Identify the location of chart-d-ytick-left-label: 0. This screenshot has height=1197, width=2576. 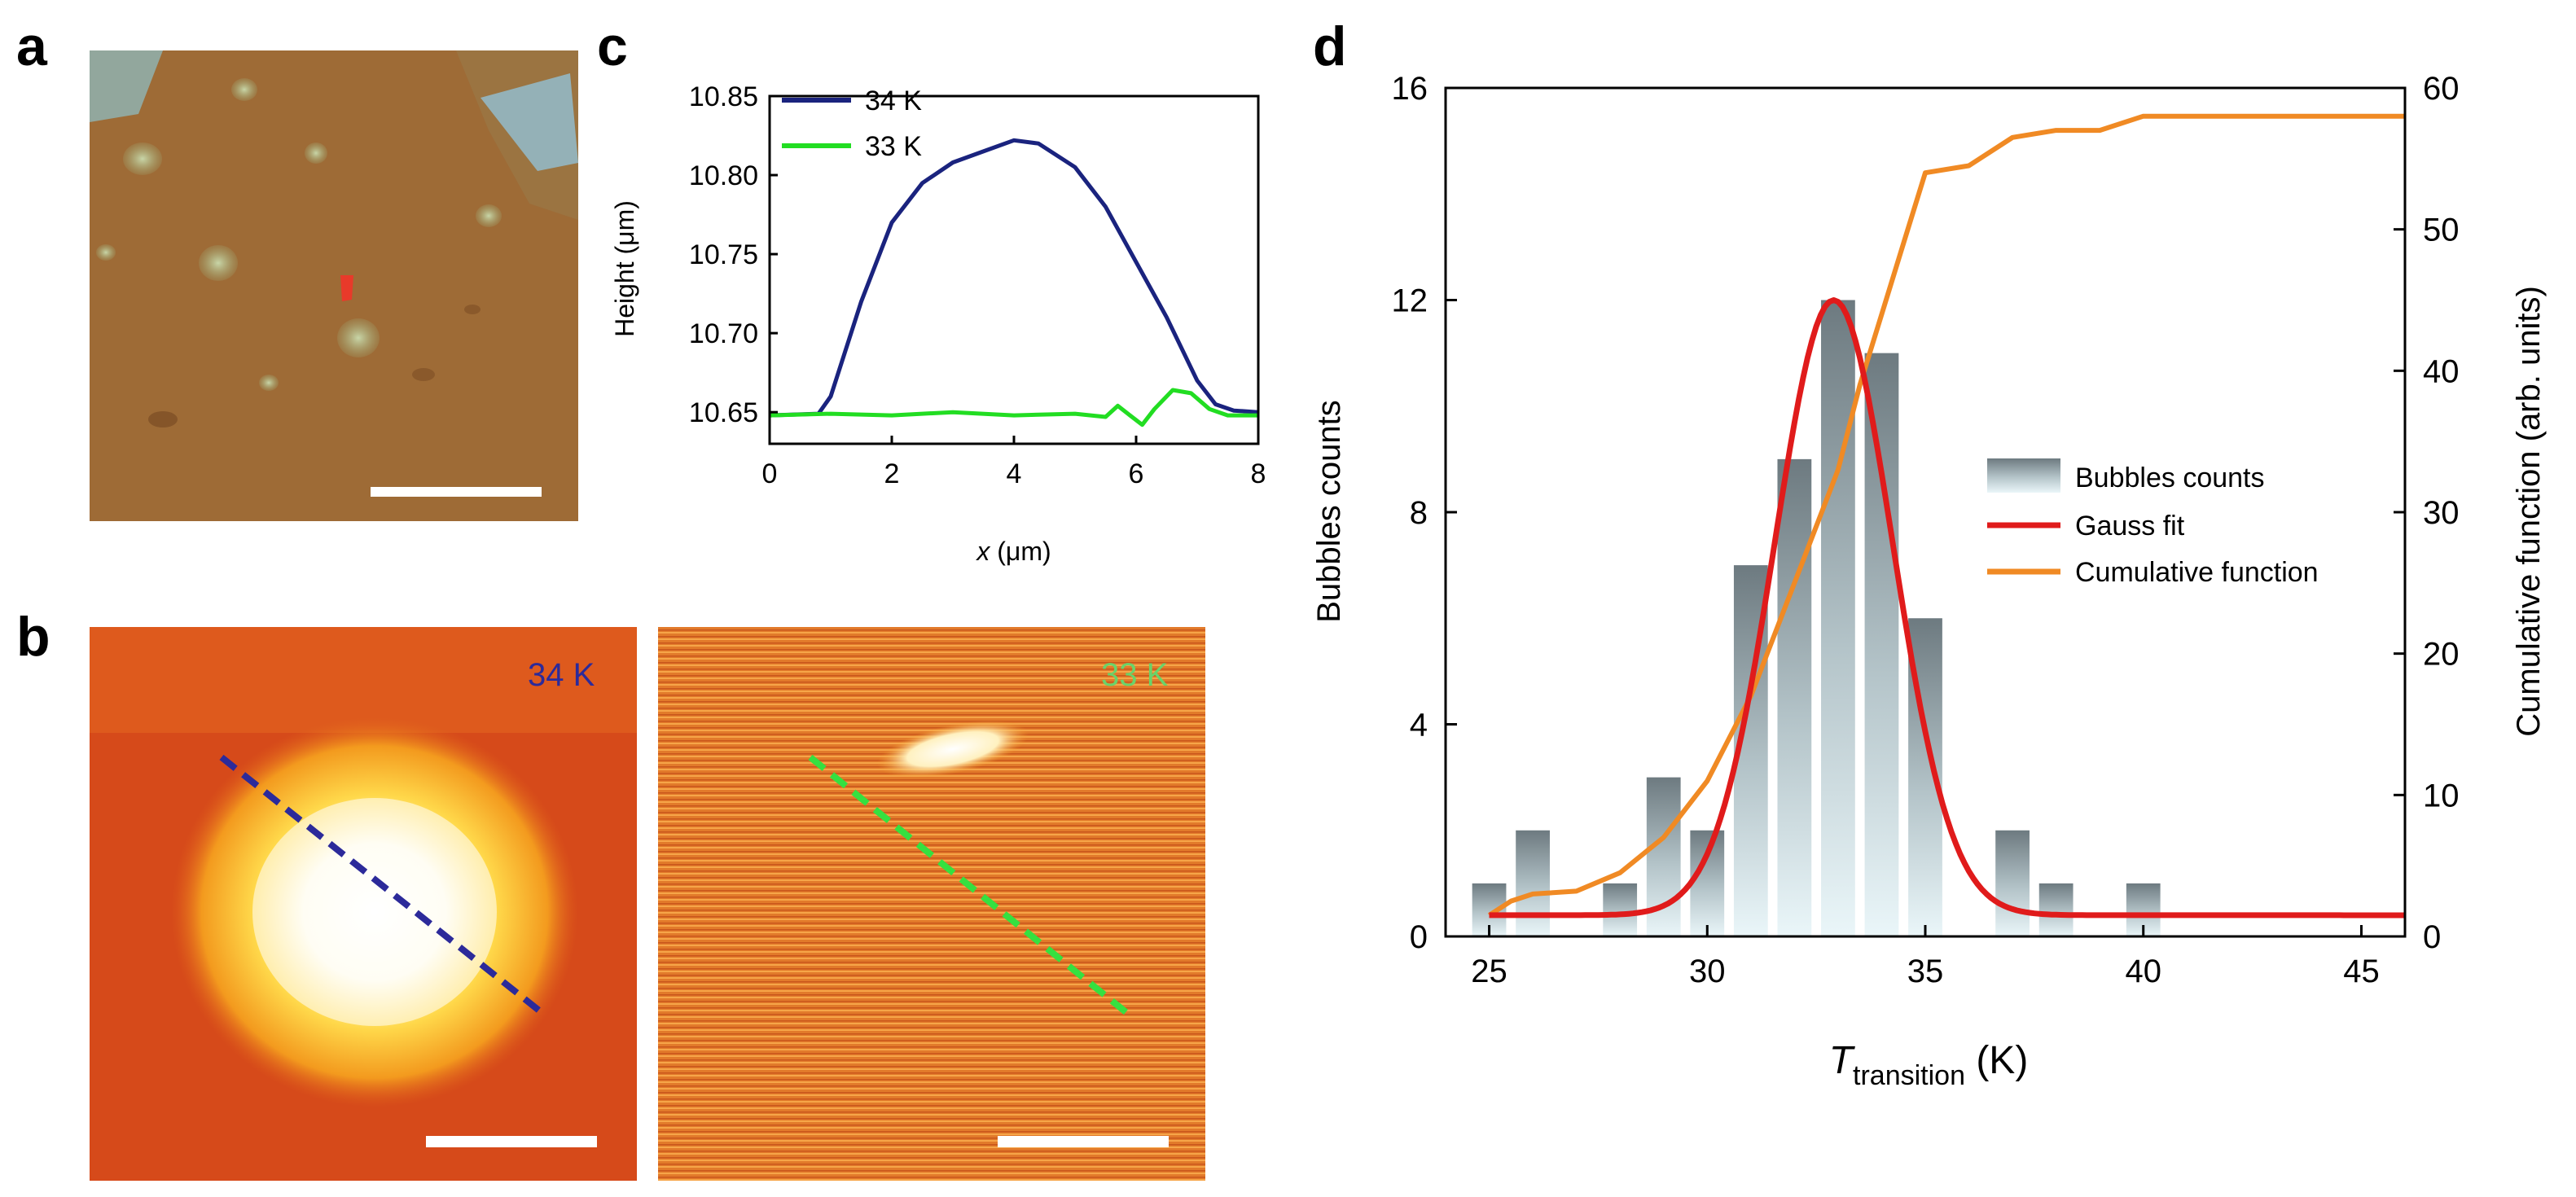
(1419, 937).